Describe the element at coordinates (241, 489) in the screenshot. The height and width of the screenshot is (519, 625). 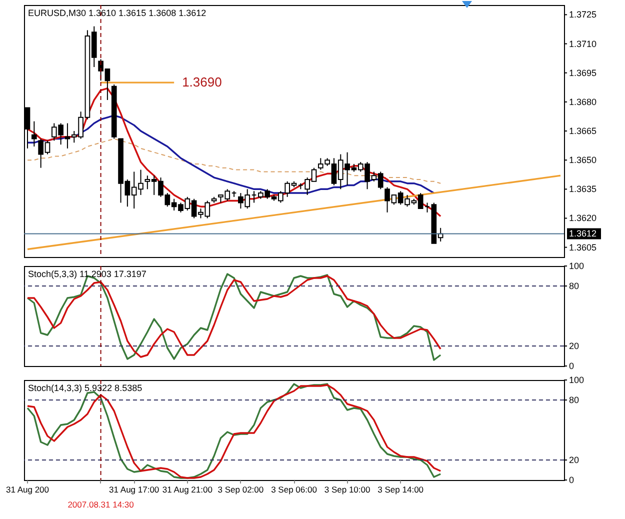
I see `x-tick-label: 3 Sep 02:00` at that location.